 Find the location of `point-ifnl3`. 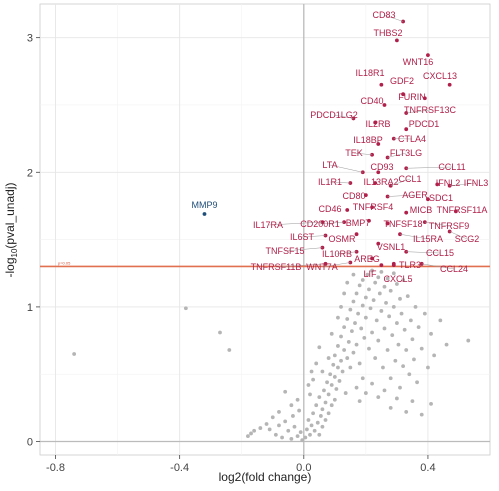

point-ifnl3 is located at coordinates (449, 185).